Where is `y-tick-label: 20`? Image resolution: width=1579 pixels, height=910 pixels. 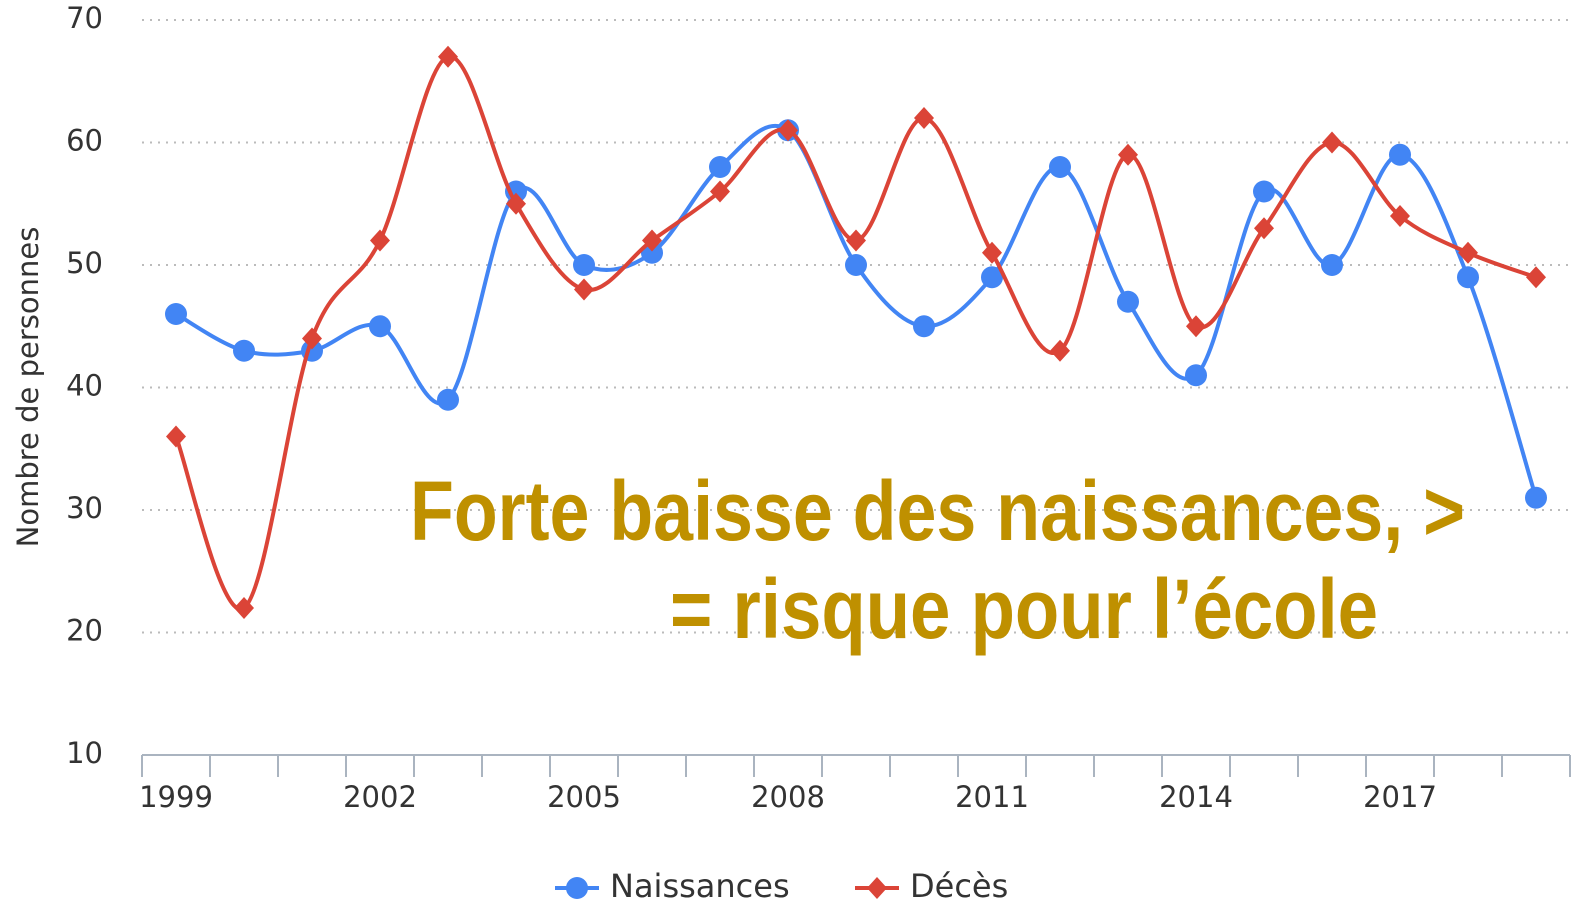 y-tick-label: 20 is located at coordinates (84, 631).